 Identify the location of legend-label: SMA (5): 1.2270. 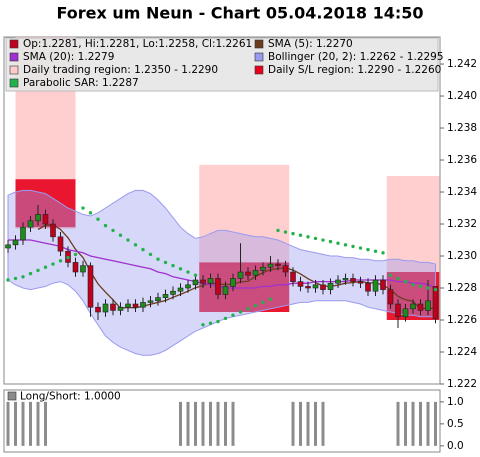
(310, 44).